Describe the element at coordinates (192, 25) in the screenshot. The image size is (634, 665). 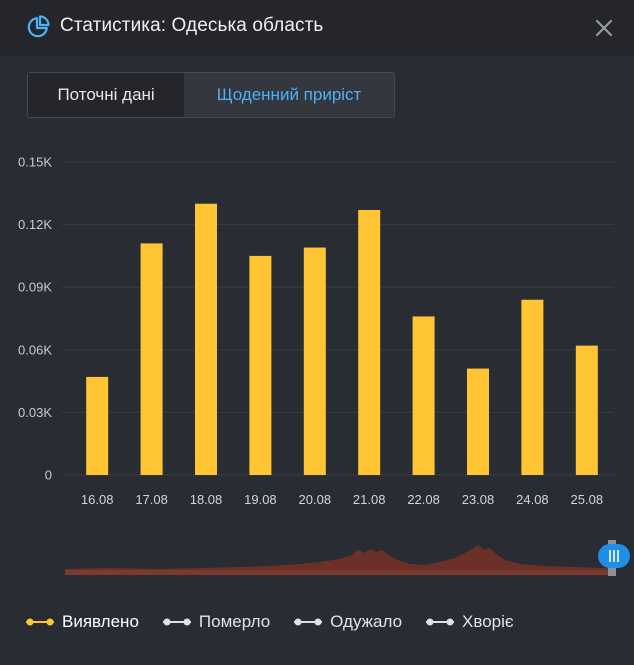
I see `window-title: Статистика: Одеська область` at that location.